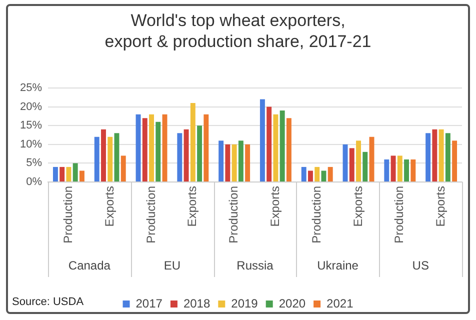 Image resolution: width=476 pixels, height=320 pixels. What do you see at coordinates (149, 303) in the screenshot?
I see `legend-label: 2017` at bounding box center [149, 303].